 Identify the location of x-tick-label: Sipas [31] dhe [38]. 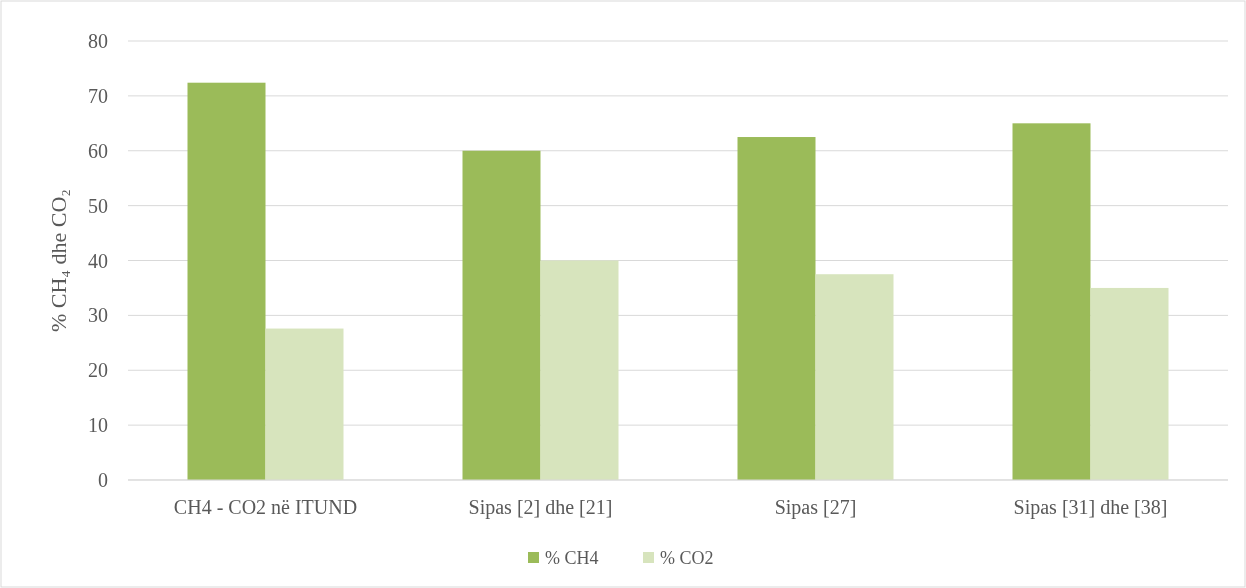
(1090, 507).